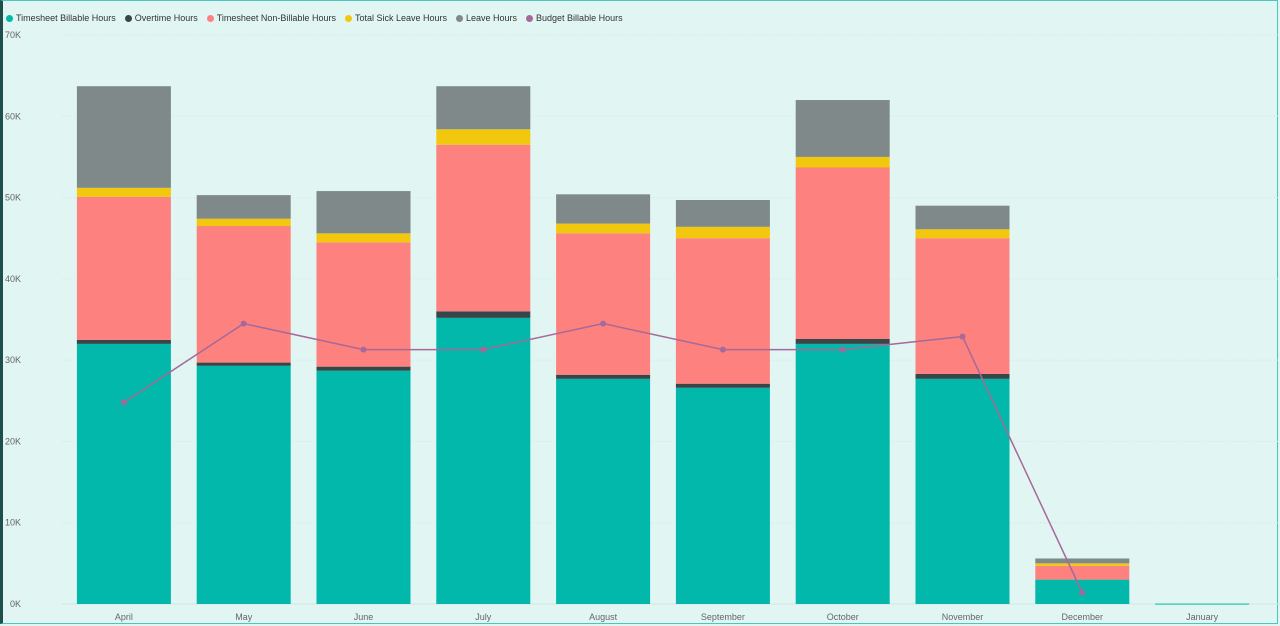 Image resolution: width=1280 pixels, height=626 pixels. Describe the element at coordinates (13, 523) in the screenshot. I see `y-tick-label: 10K` at that location.